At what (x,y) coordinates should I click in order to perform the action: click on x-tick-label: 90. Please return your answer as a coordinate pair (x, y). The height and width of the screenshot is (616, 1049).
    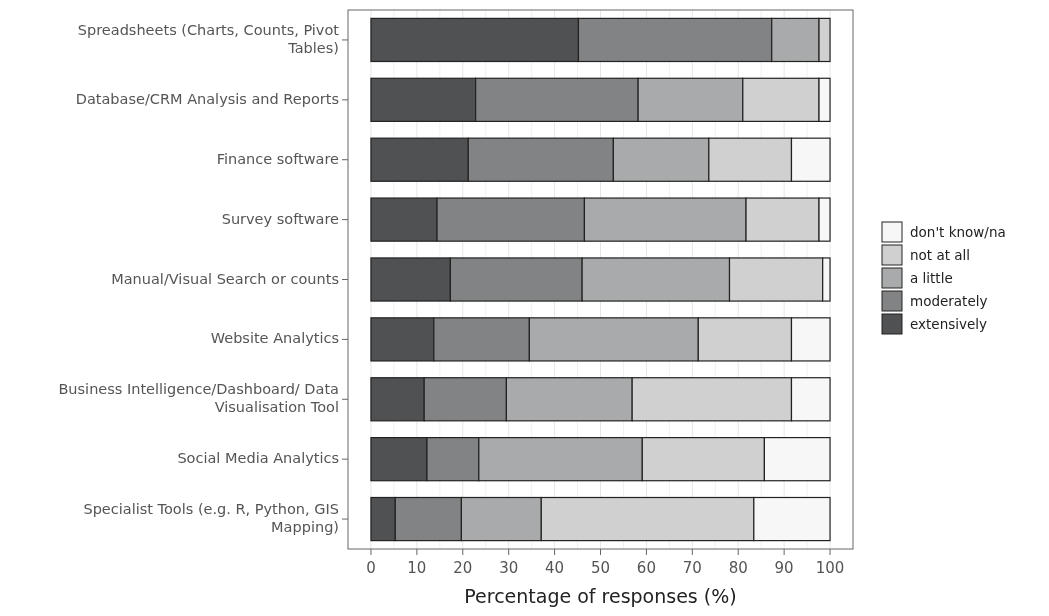
    Looking at the image, I should click on (784, 568).